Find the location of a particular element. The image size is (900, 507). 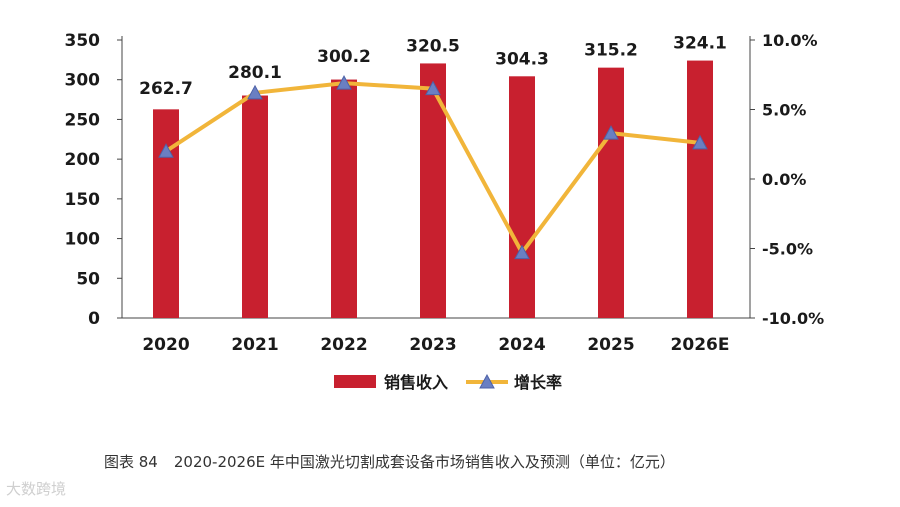

left-tick-label: 50 is located at coordinates (88, 279).